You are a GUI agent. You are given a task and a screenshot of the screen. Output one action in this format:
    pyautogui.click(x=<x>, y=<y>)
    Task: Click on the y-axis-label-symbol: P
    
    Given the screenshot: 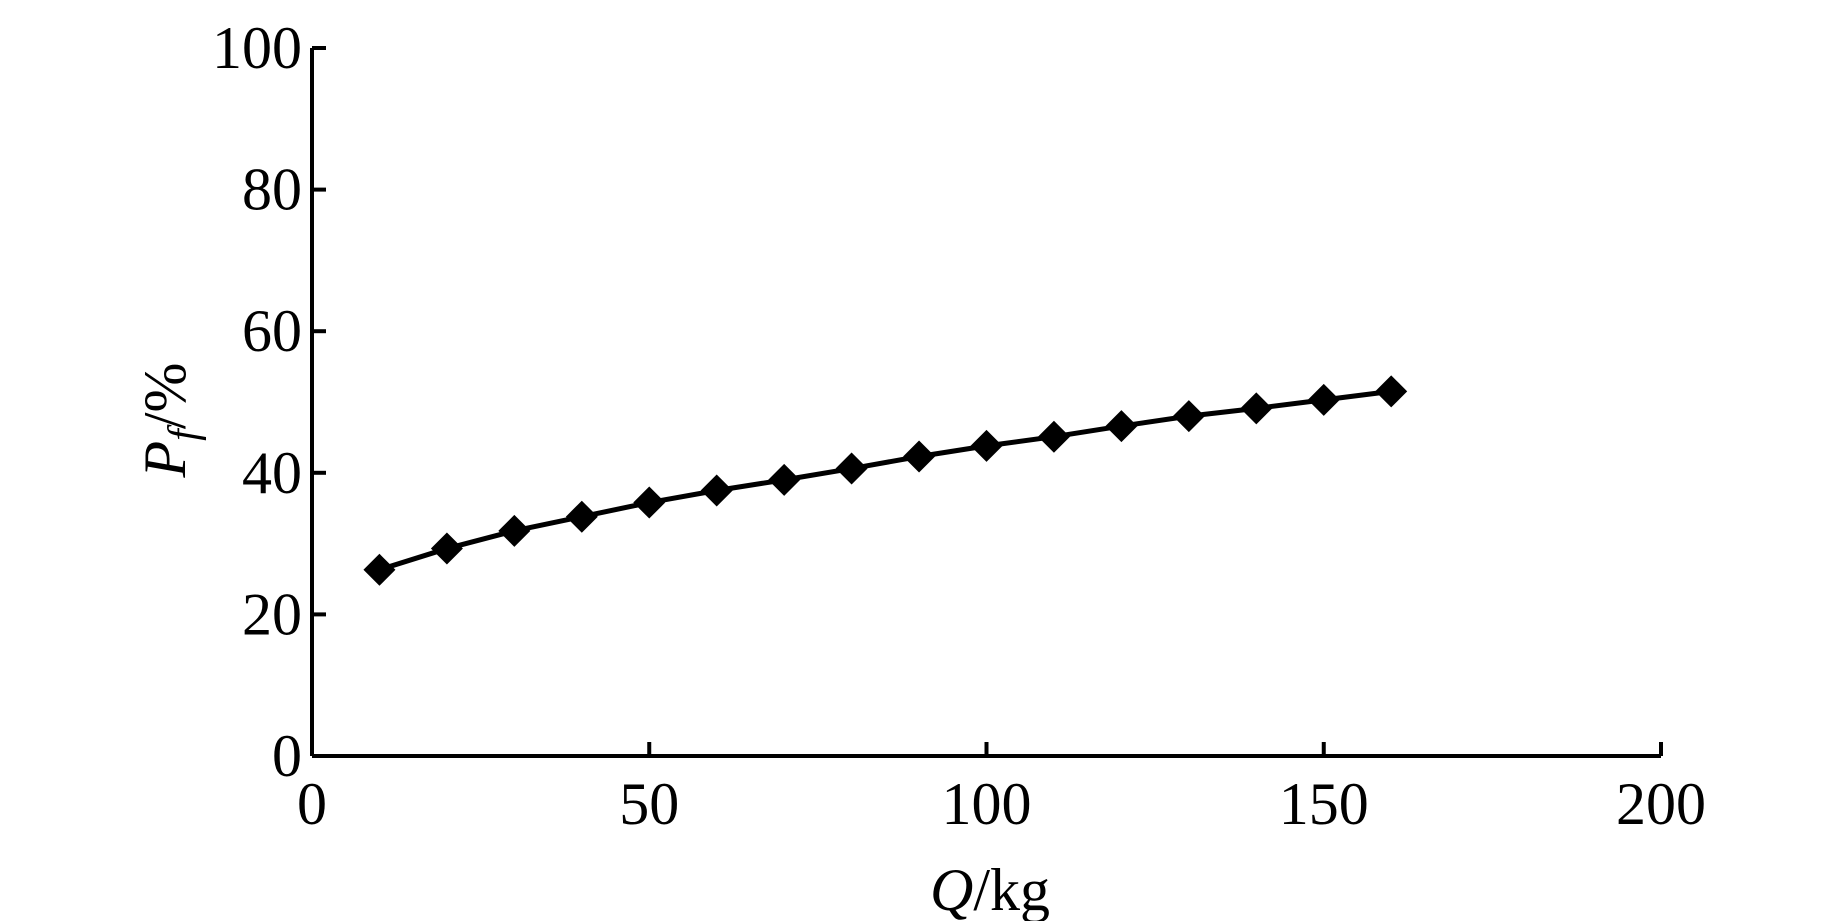 What is the action you would take?
    pyautogui.click(x=165, y=460)
    